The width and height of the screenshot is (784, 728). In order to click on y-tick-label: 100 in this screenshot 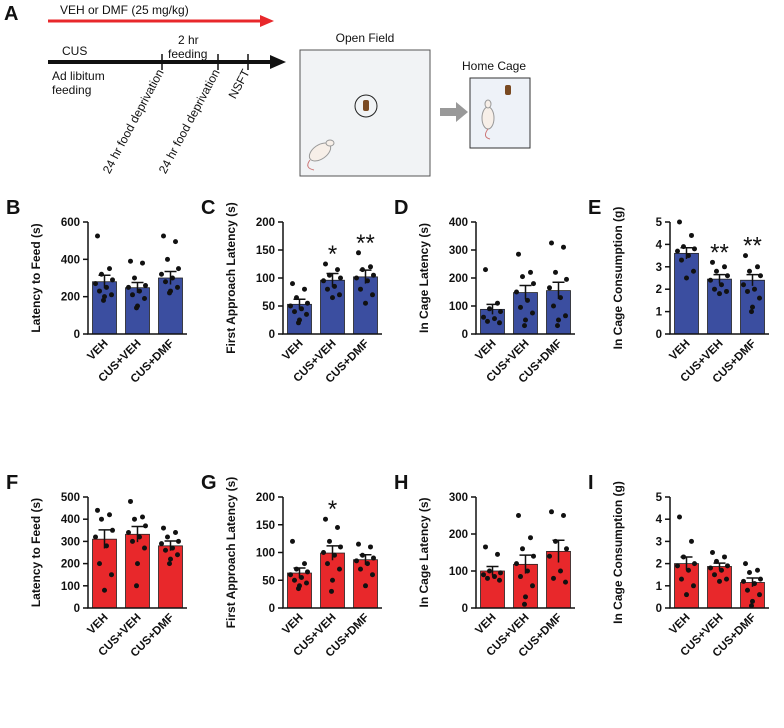, I will do `click(458, 307)`.